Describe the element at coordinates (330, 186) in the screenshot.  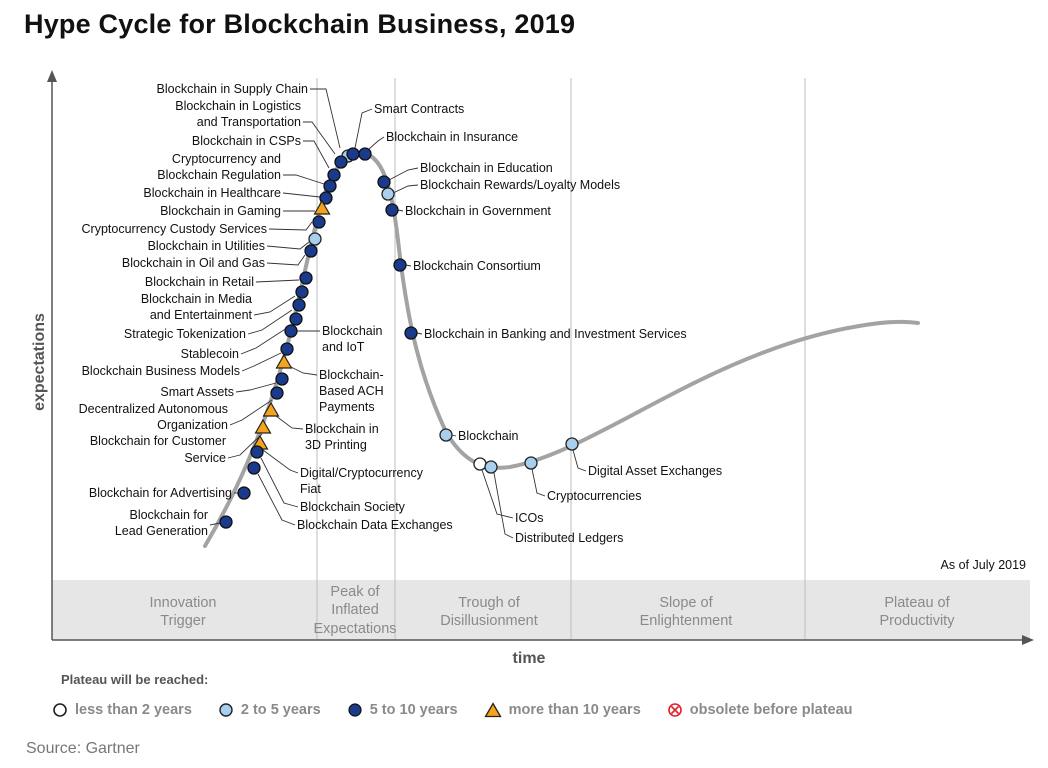
I see `marker-cryptocurrency-and-blockchain-regulation` at that location.